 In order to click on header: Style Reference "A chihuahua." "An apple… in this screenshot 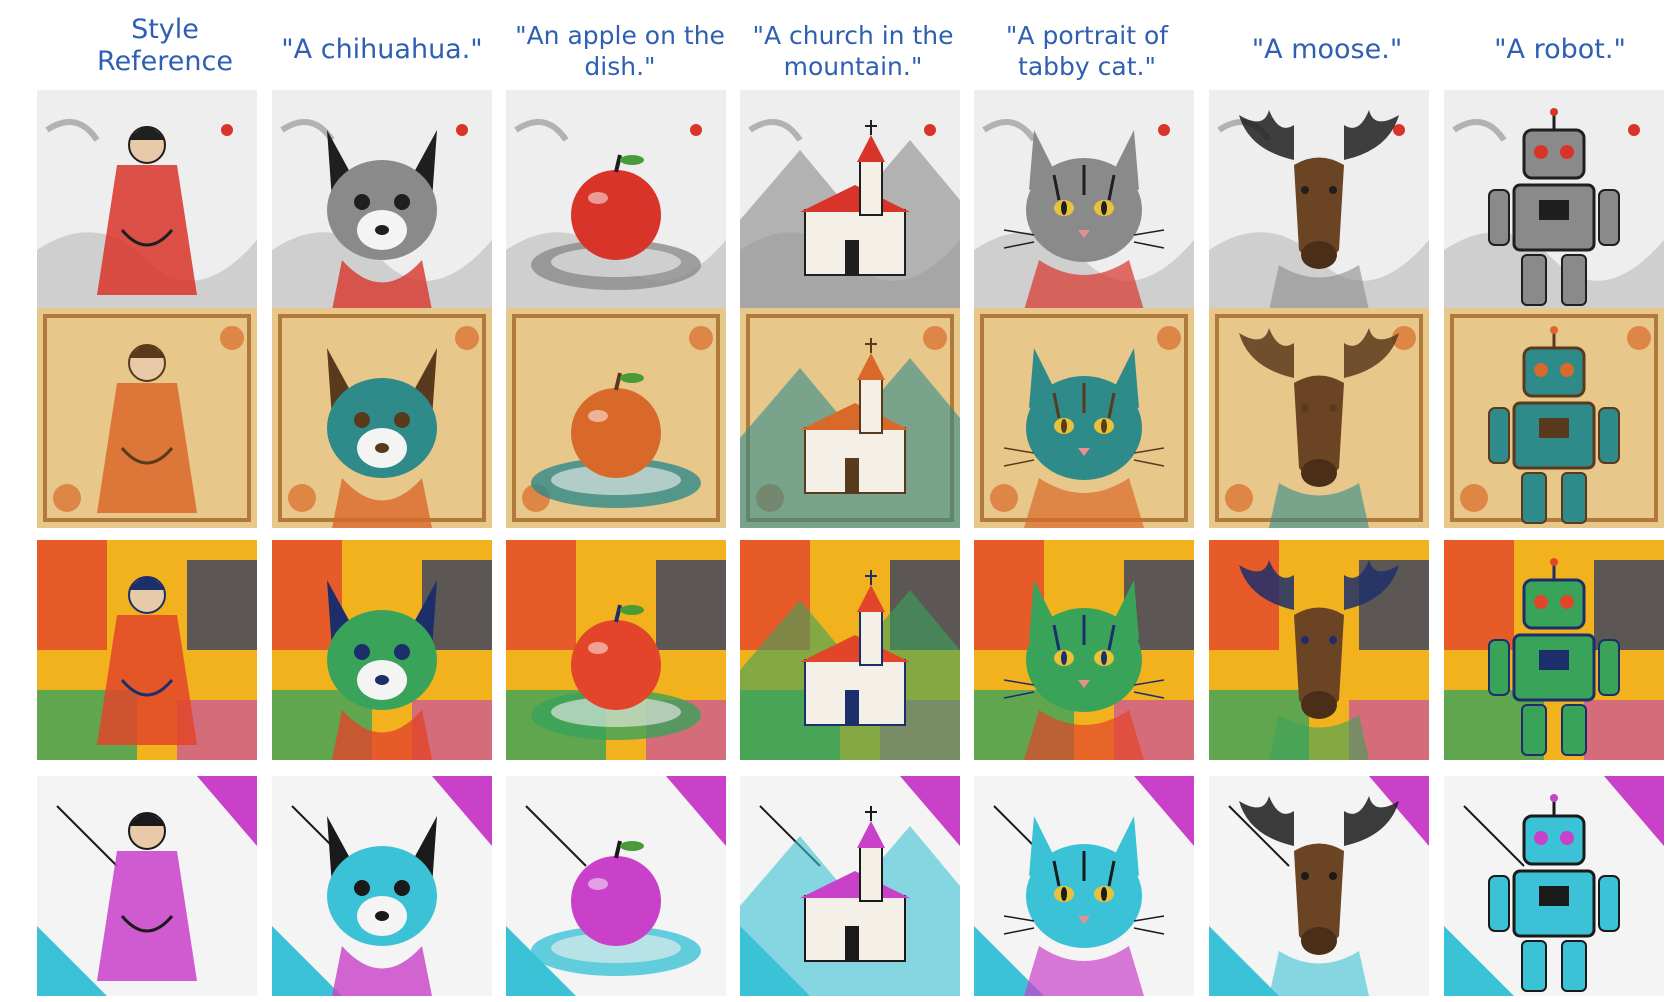, I will do `click(840, 41)`.